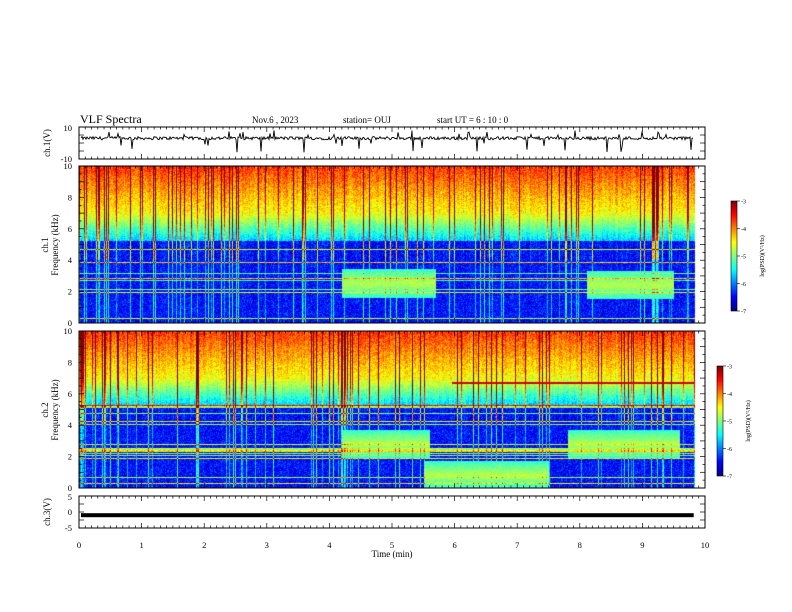 This screenshot has height=612, width=792. Describe the element at coordinates (387, 515) in the screenshot. I see `ch3-waveform-line` at that location.